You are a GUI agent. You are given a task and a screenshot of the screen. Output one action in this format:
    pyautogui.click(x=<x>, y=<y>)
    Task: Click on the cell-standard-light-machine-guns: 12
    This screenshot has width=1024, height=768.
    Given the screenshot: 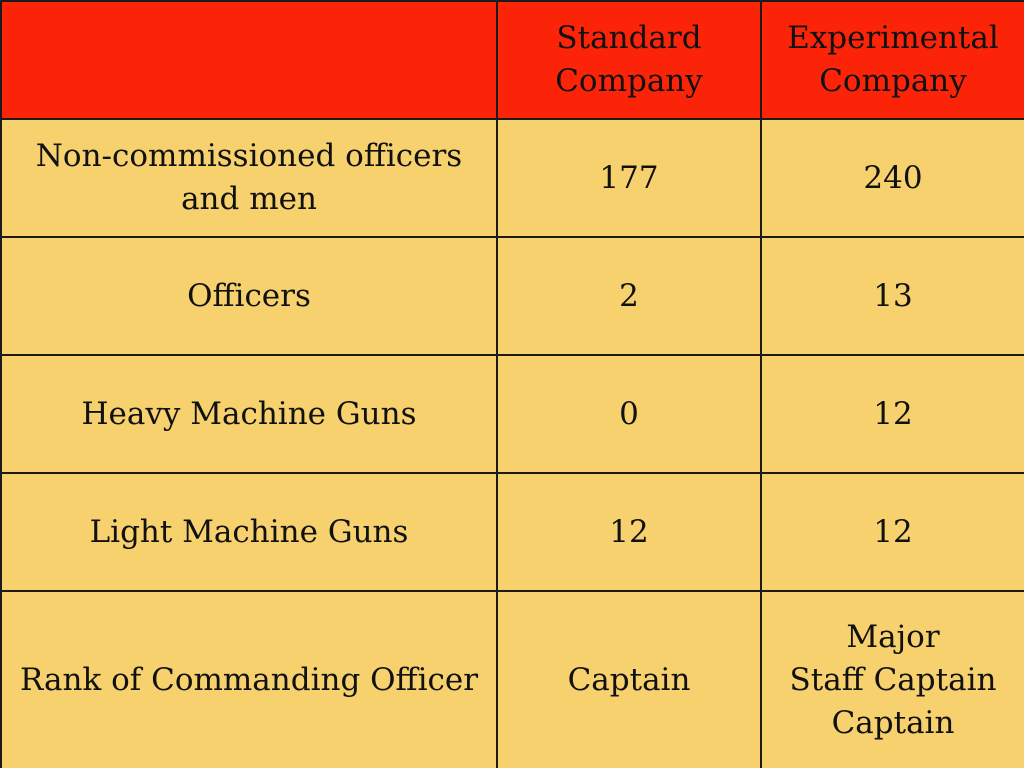 What is the action you would take?
    pyautogui.click(x=629, y=532)
    